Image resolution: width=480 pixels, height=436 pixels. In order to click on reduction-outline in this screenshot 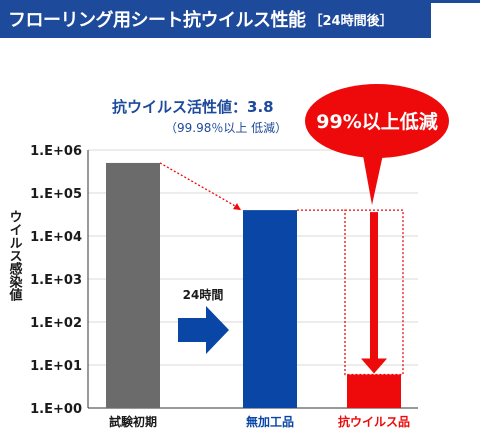, I will do `click(374, 292)`.